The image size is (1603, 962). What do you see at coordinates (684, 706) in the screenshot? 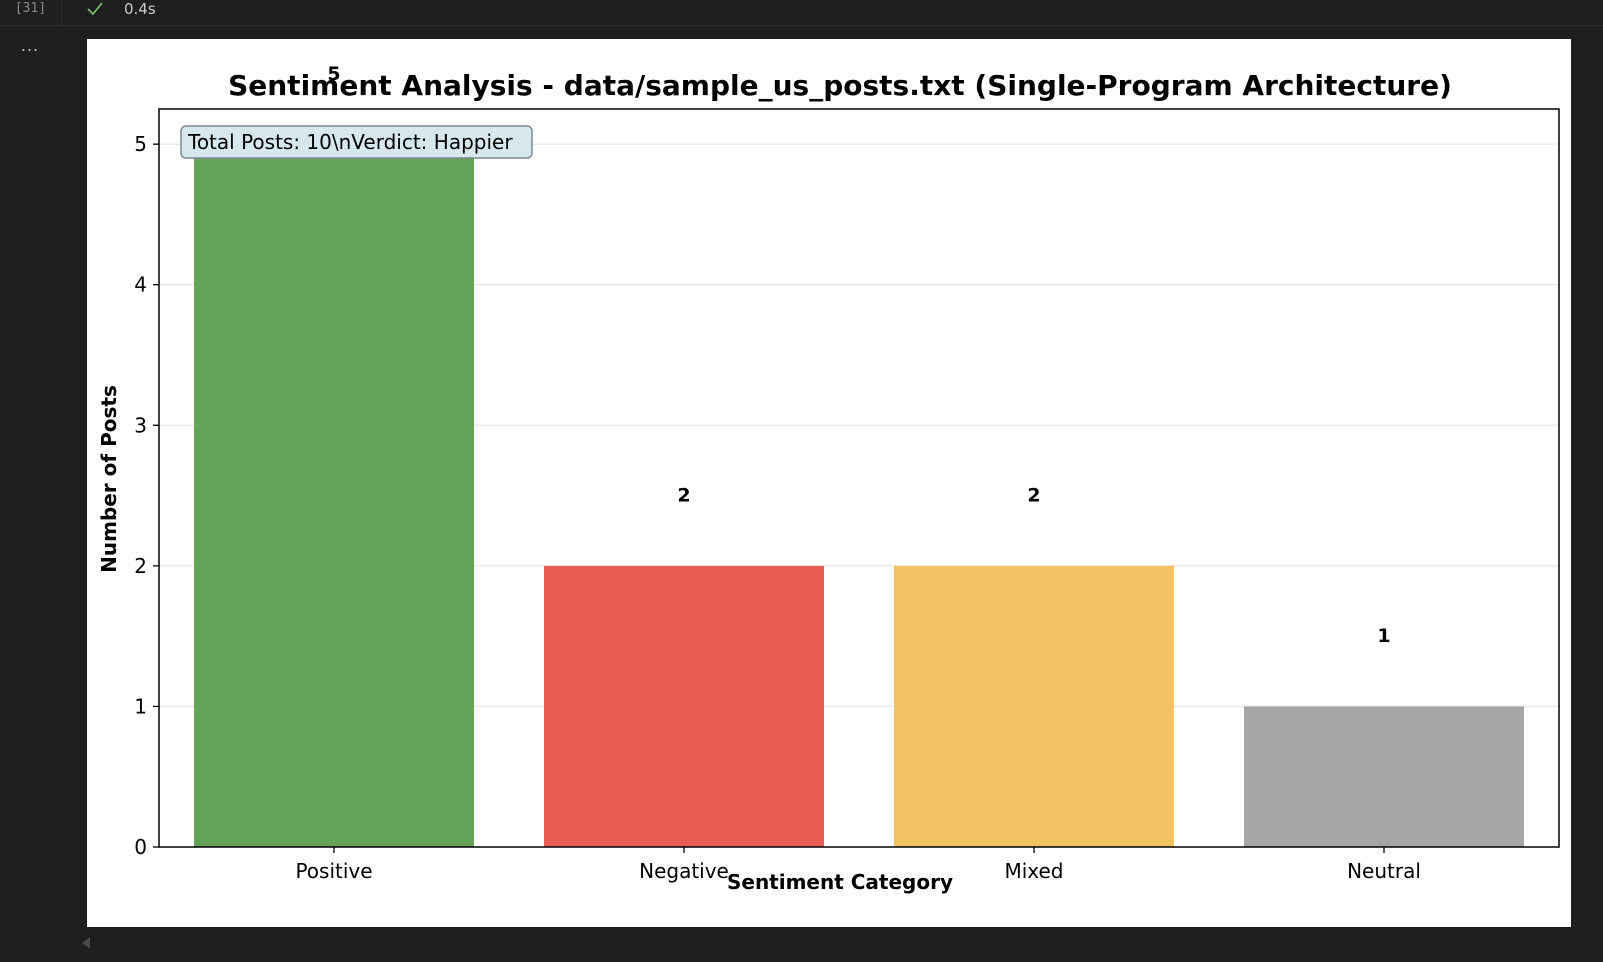
I see `bar-negative` at bounding box center [684, 706].